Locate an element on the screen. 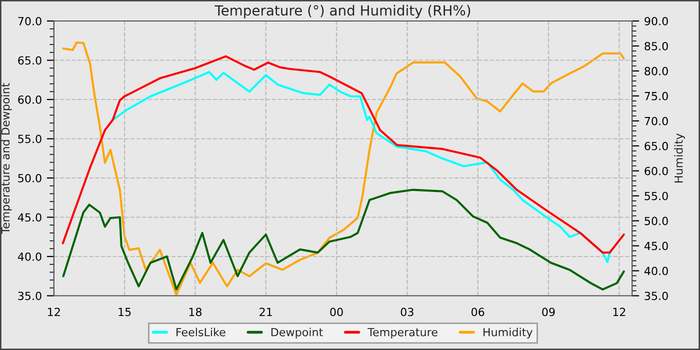 This screenshot has width=700, height=350. x-tick-label: 09 is located at coordinates (548, 312).